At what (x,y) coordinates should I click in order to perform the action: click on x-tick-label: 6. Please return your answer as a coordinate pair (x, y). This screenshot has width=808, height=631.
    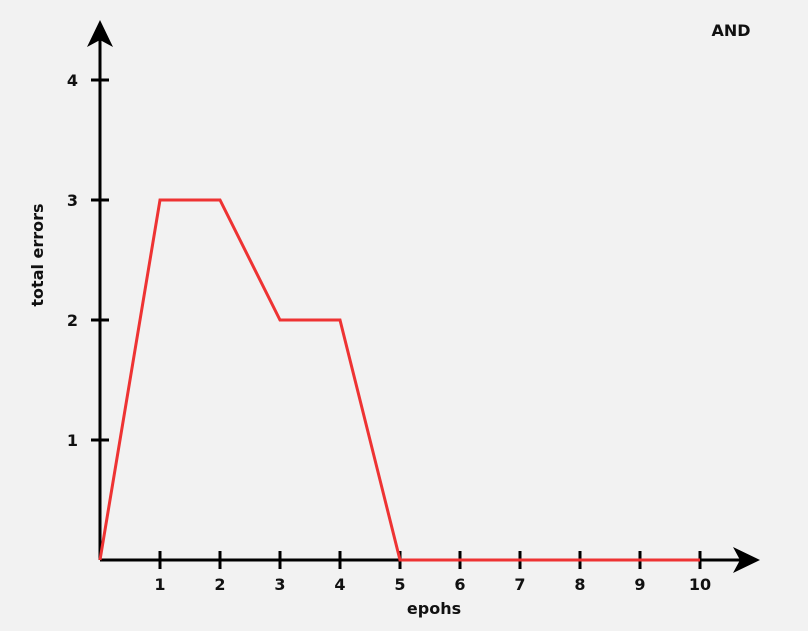
    Looking at the image, I should click on (459, 584).